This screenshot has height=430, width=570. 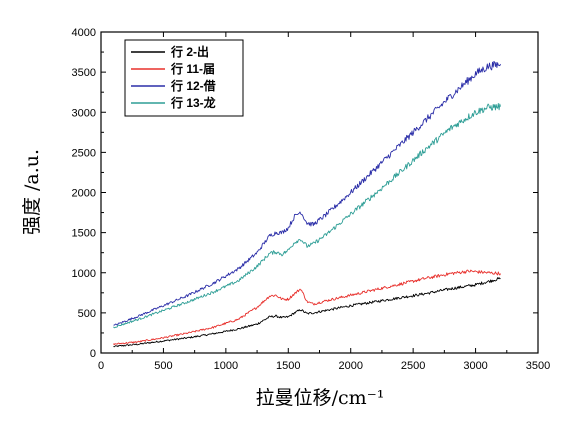 What do you see at coordinates (226, 366) in the screenshot?
I see `x-tick-label: 1000` at bounding box center [226, 366].